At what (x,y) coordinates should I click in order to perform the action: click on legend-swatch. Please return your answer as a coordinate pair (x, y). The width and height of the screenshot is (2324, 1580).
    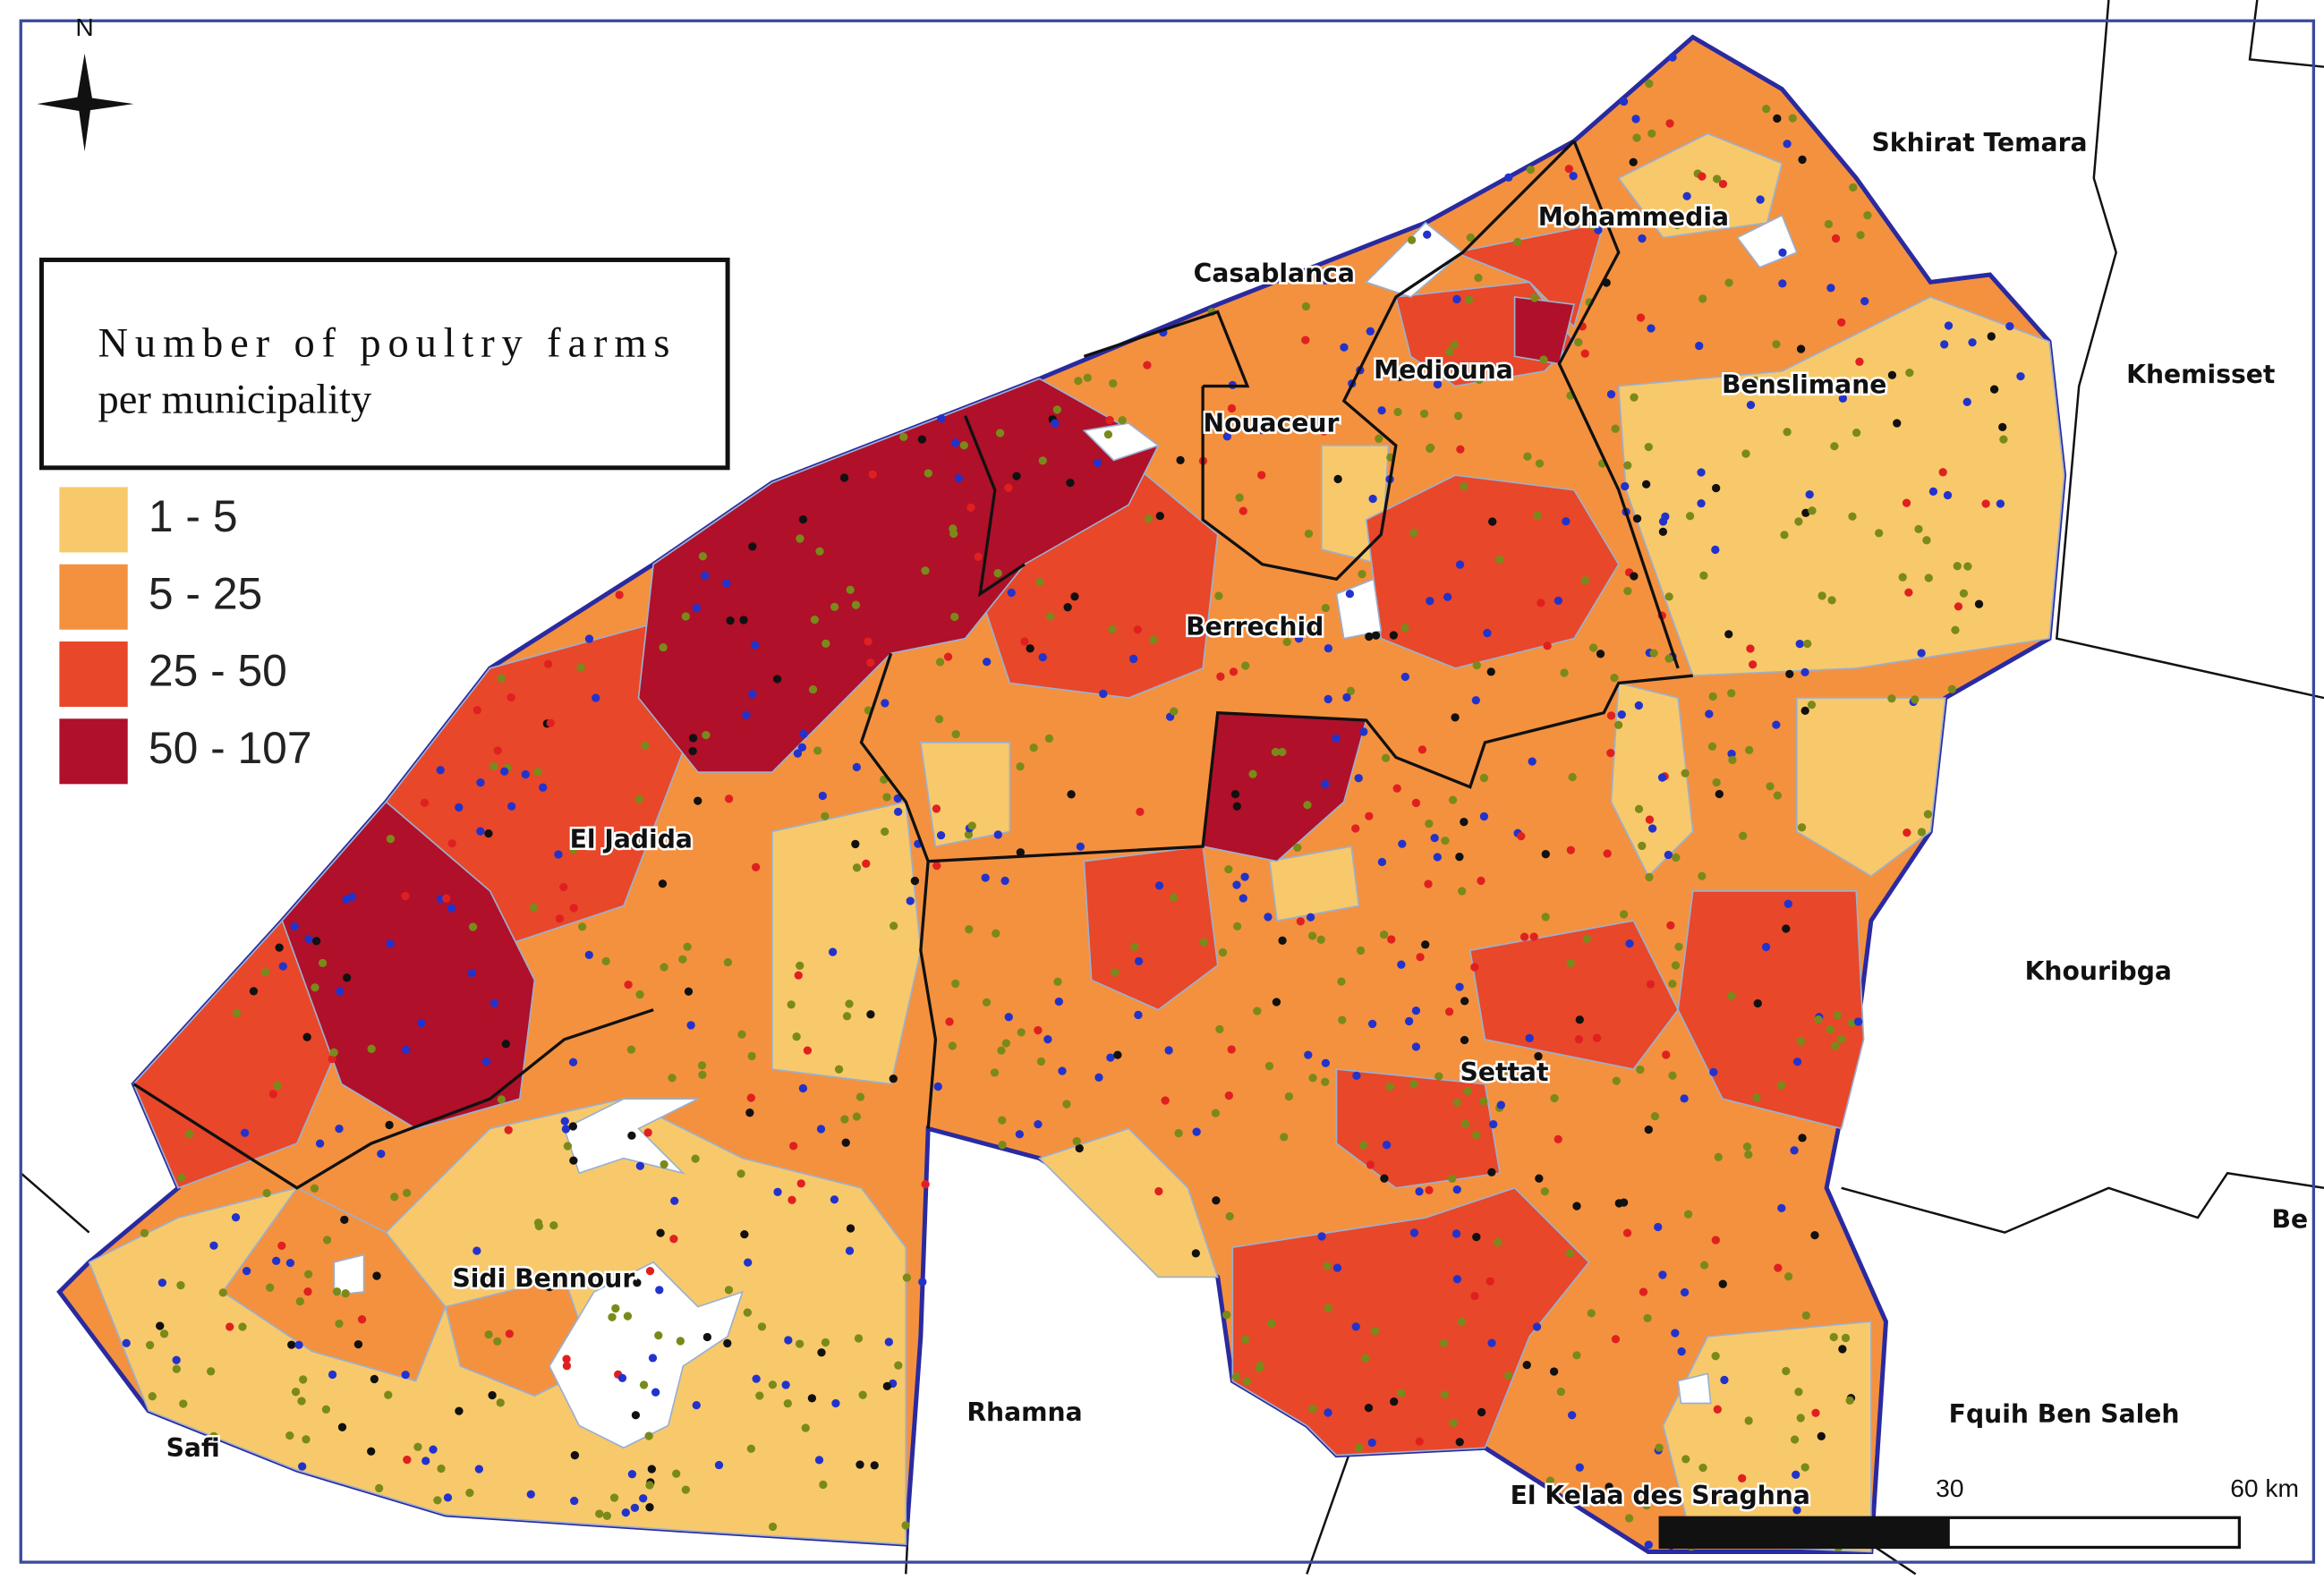
    Looking at the image, I should click on (93, 520).